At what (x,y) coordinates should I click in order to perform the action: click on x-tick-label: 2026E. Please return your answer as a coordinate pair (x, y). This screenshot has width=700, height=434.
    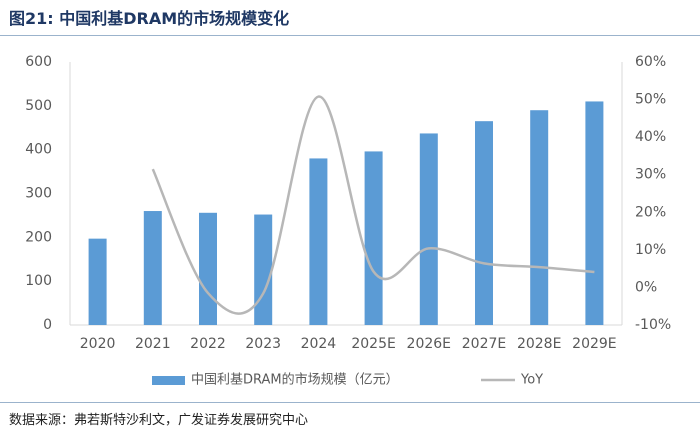
    Looking at the image, I should click on (429, 344).